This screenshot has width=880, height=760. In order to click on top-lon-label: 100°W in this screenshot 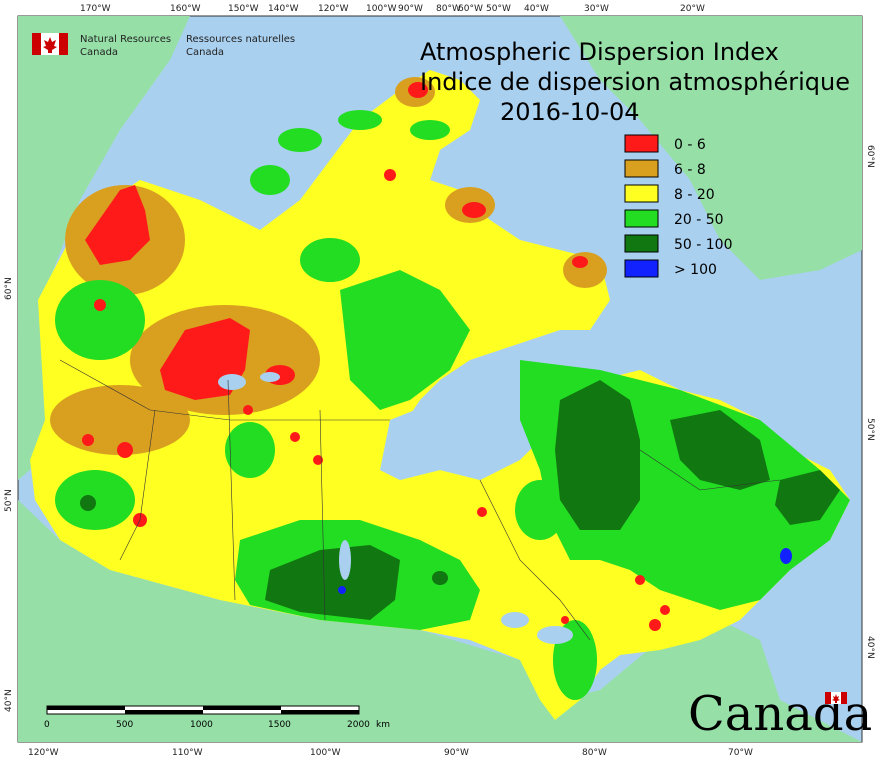, I will do `click(381, 9)`.